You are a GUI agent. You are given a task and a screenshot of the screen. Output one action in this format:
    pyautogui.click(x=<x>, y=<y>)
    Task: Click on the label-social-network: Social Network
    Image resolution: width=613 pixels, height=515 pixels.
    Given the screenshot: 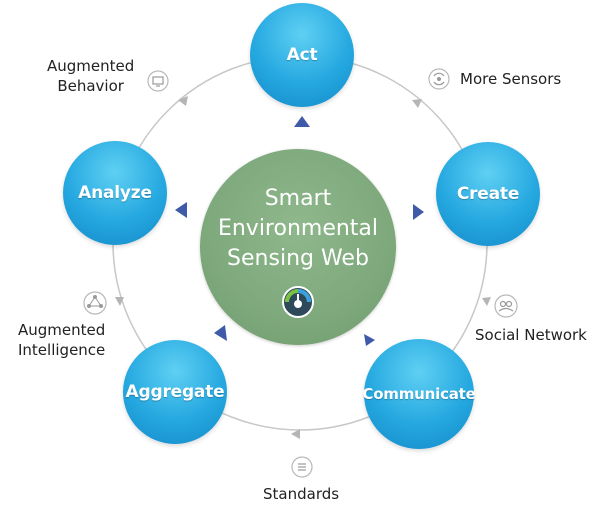 What is the action you would take?
    pyautogui.click(x=531, y=335)
    